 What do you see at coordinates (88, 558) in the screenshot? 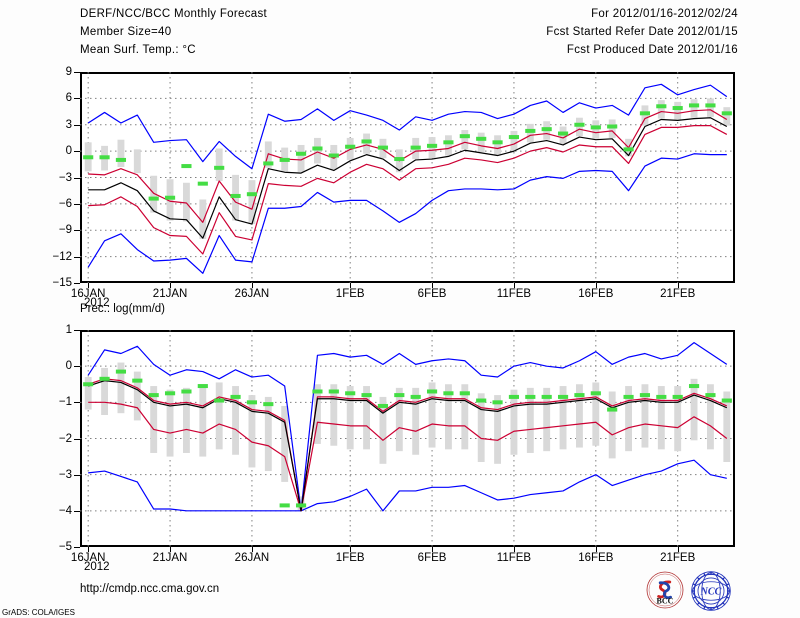
I see `precipitation-x-tick-label: 16JAN` at bounding box center [88, 558].